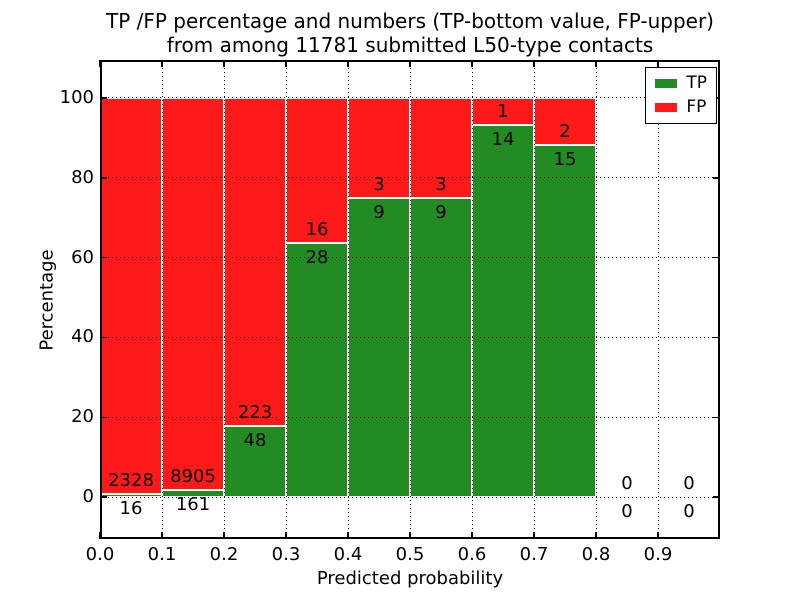 This screenshot has height=600, width=800. What do you see at coordinates (681, 83) in the screenshot?
I see `legend-item-tp: TP` at bounding box center [681, 83].